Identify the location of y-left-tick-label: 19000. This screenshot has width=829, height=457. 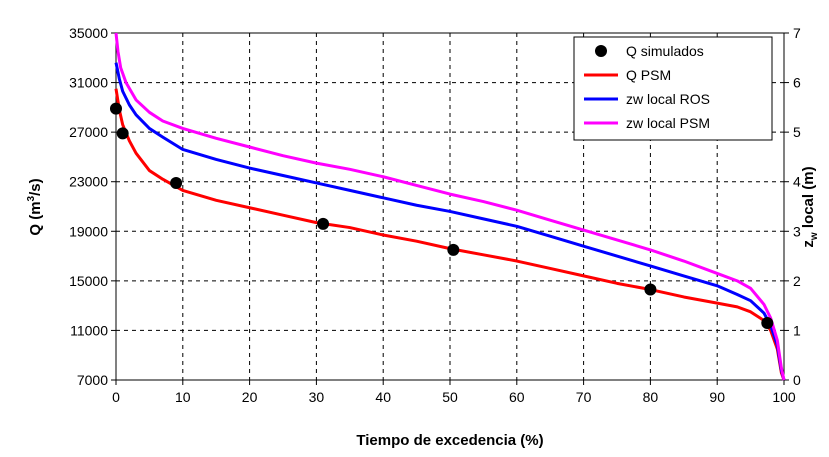
(88, 231).